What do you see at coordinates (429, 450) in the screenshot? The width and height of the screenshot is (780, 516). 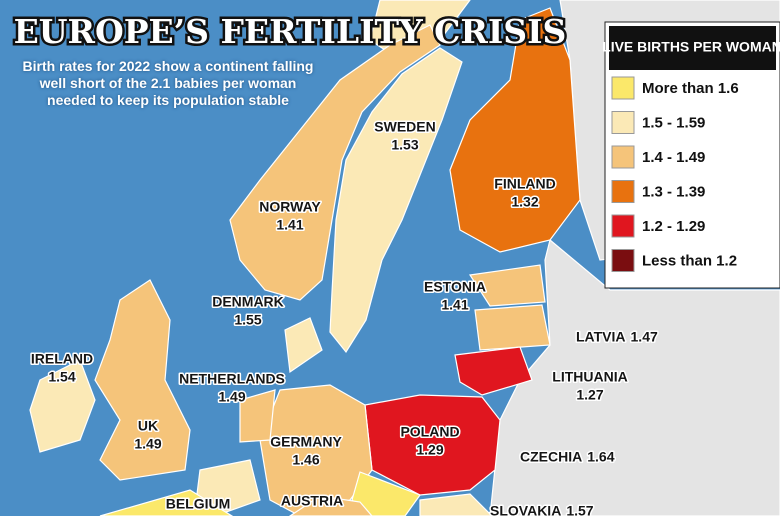 I see `country-value: 1.29` at bounding box center [429, 450].